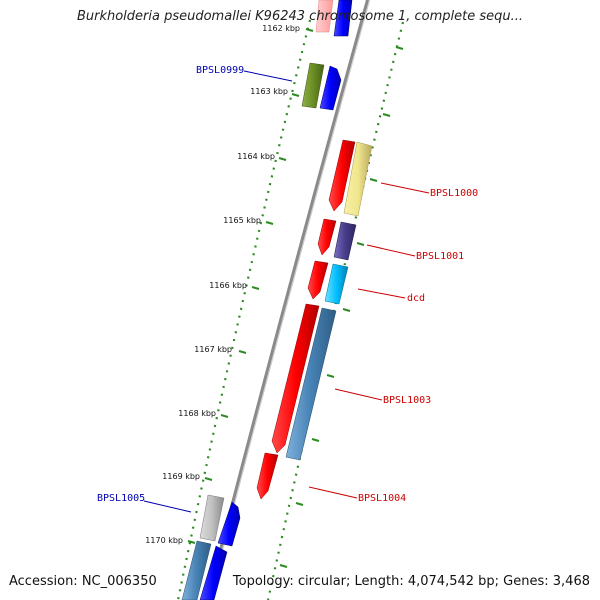 The width and height of the screenshot is (600, 600). Describe the element at coordinates (358, 179) in the screenshot. I see `gene-arrow-khaki` at that location.